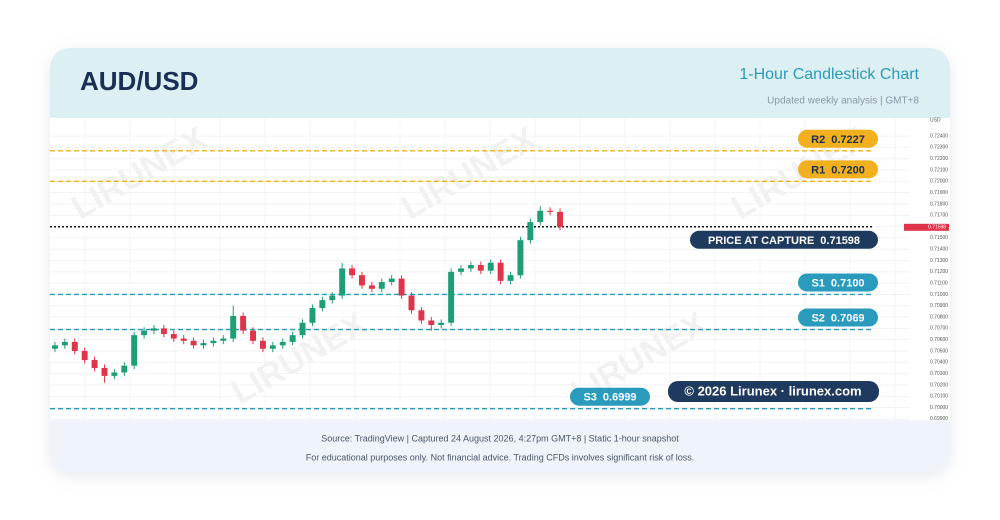 The height and width of the screenshot is (520, 1000). What do you see at coordinates (843, 101) in the screenshot?
I see `note: Updated weekly analysis | GMT+8` at bounding box center [843, 101].